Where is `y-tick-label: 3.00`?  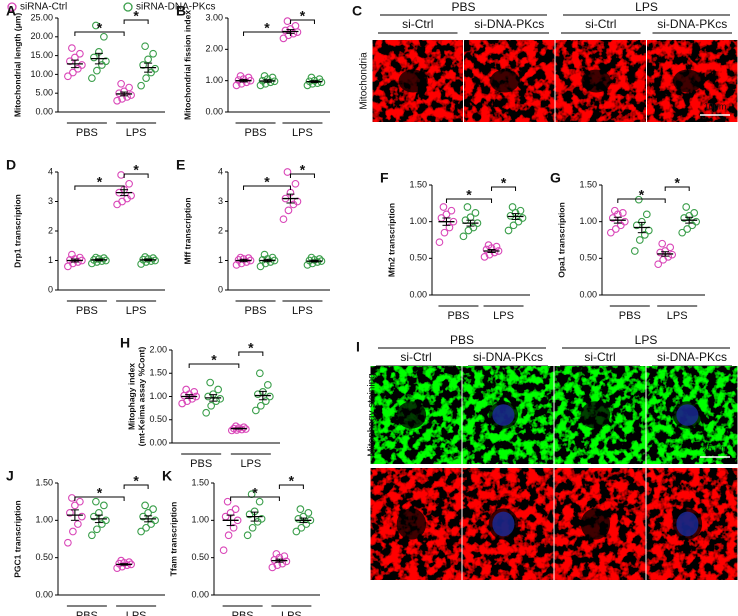
y-tick-label: 3.00 is located at coordinates (214, 17).